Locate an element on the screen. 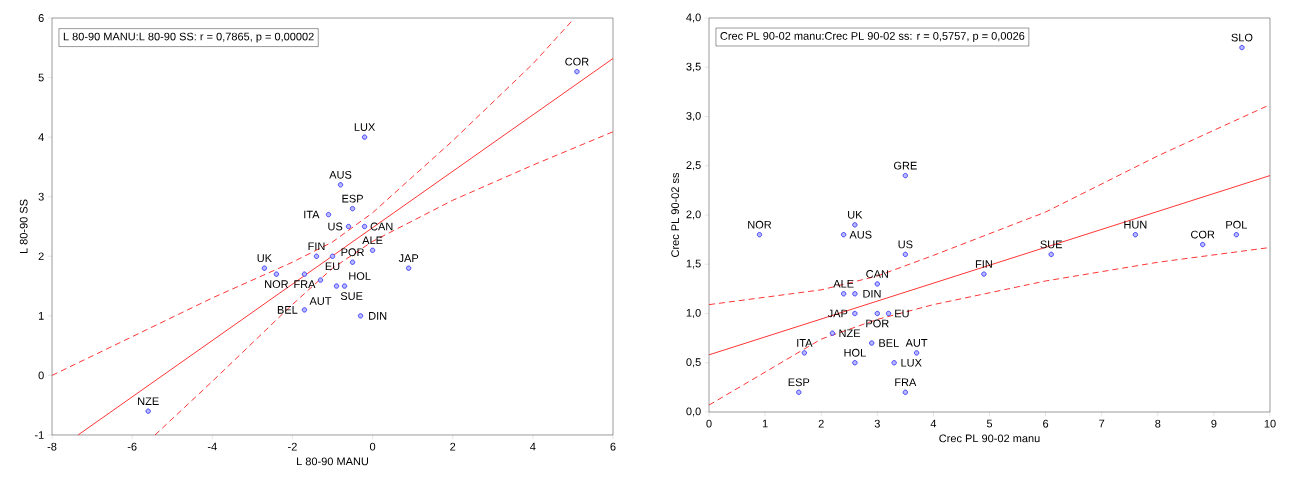 The height and width of the screenshot is (484, 1289). x-tick-label: 3 is located at coordinates (877, 423).